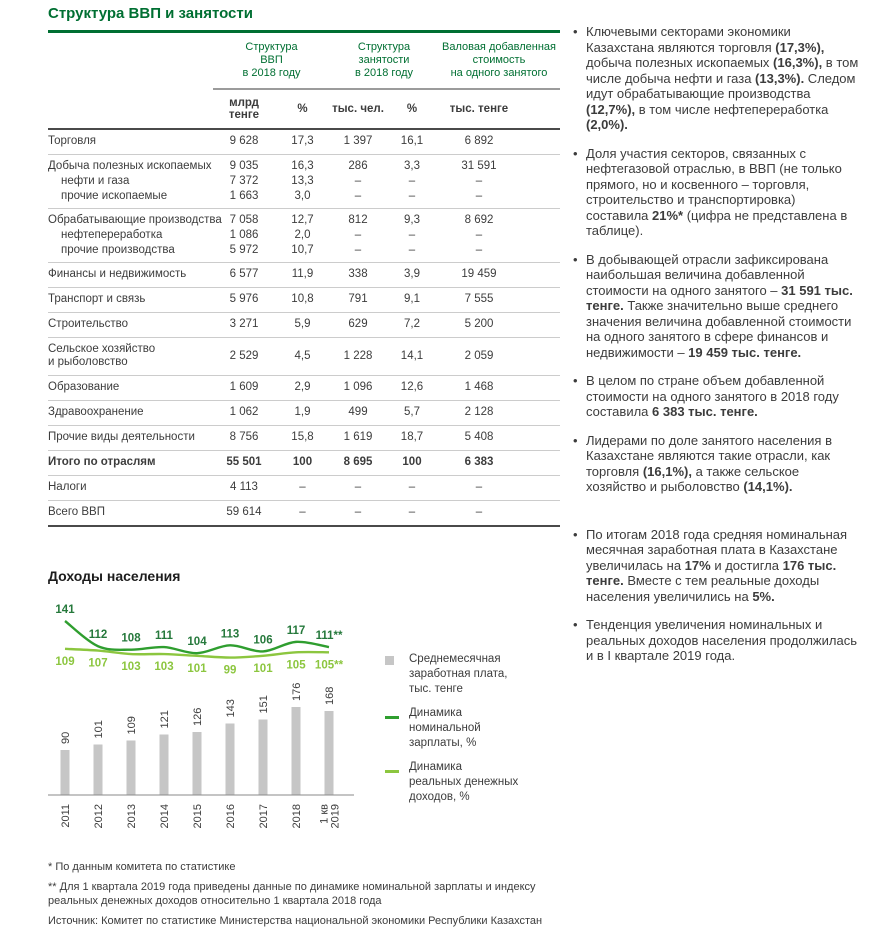 The height and width of the screenshot is (940, 870). What do you see at coordinates (130, 275) in the screenshot?
I see `row-label: Финансы и недвижимость` at bounding box center [130, 275].